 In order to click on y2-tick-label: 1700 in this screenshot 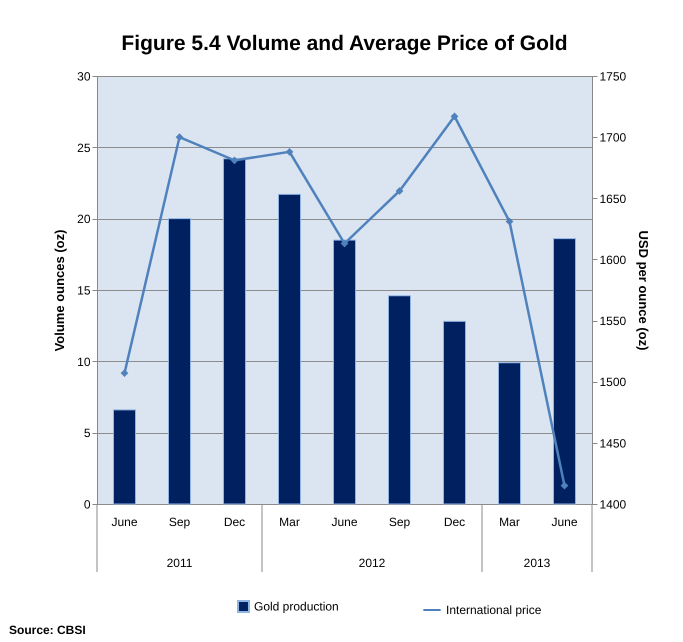, I will do `click(613, 137)`.